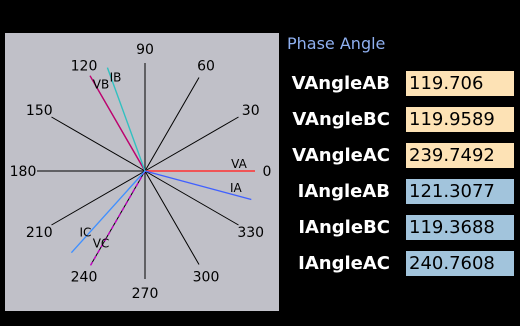 This screenshot has height=326, width=520. What do you see at coordinates (267, 172) in the screenshot?
I see `degree-label: 0` at bounding box center [267, 172].